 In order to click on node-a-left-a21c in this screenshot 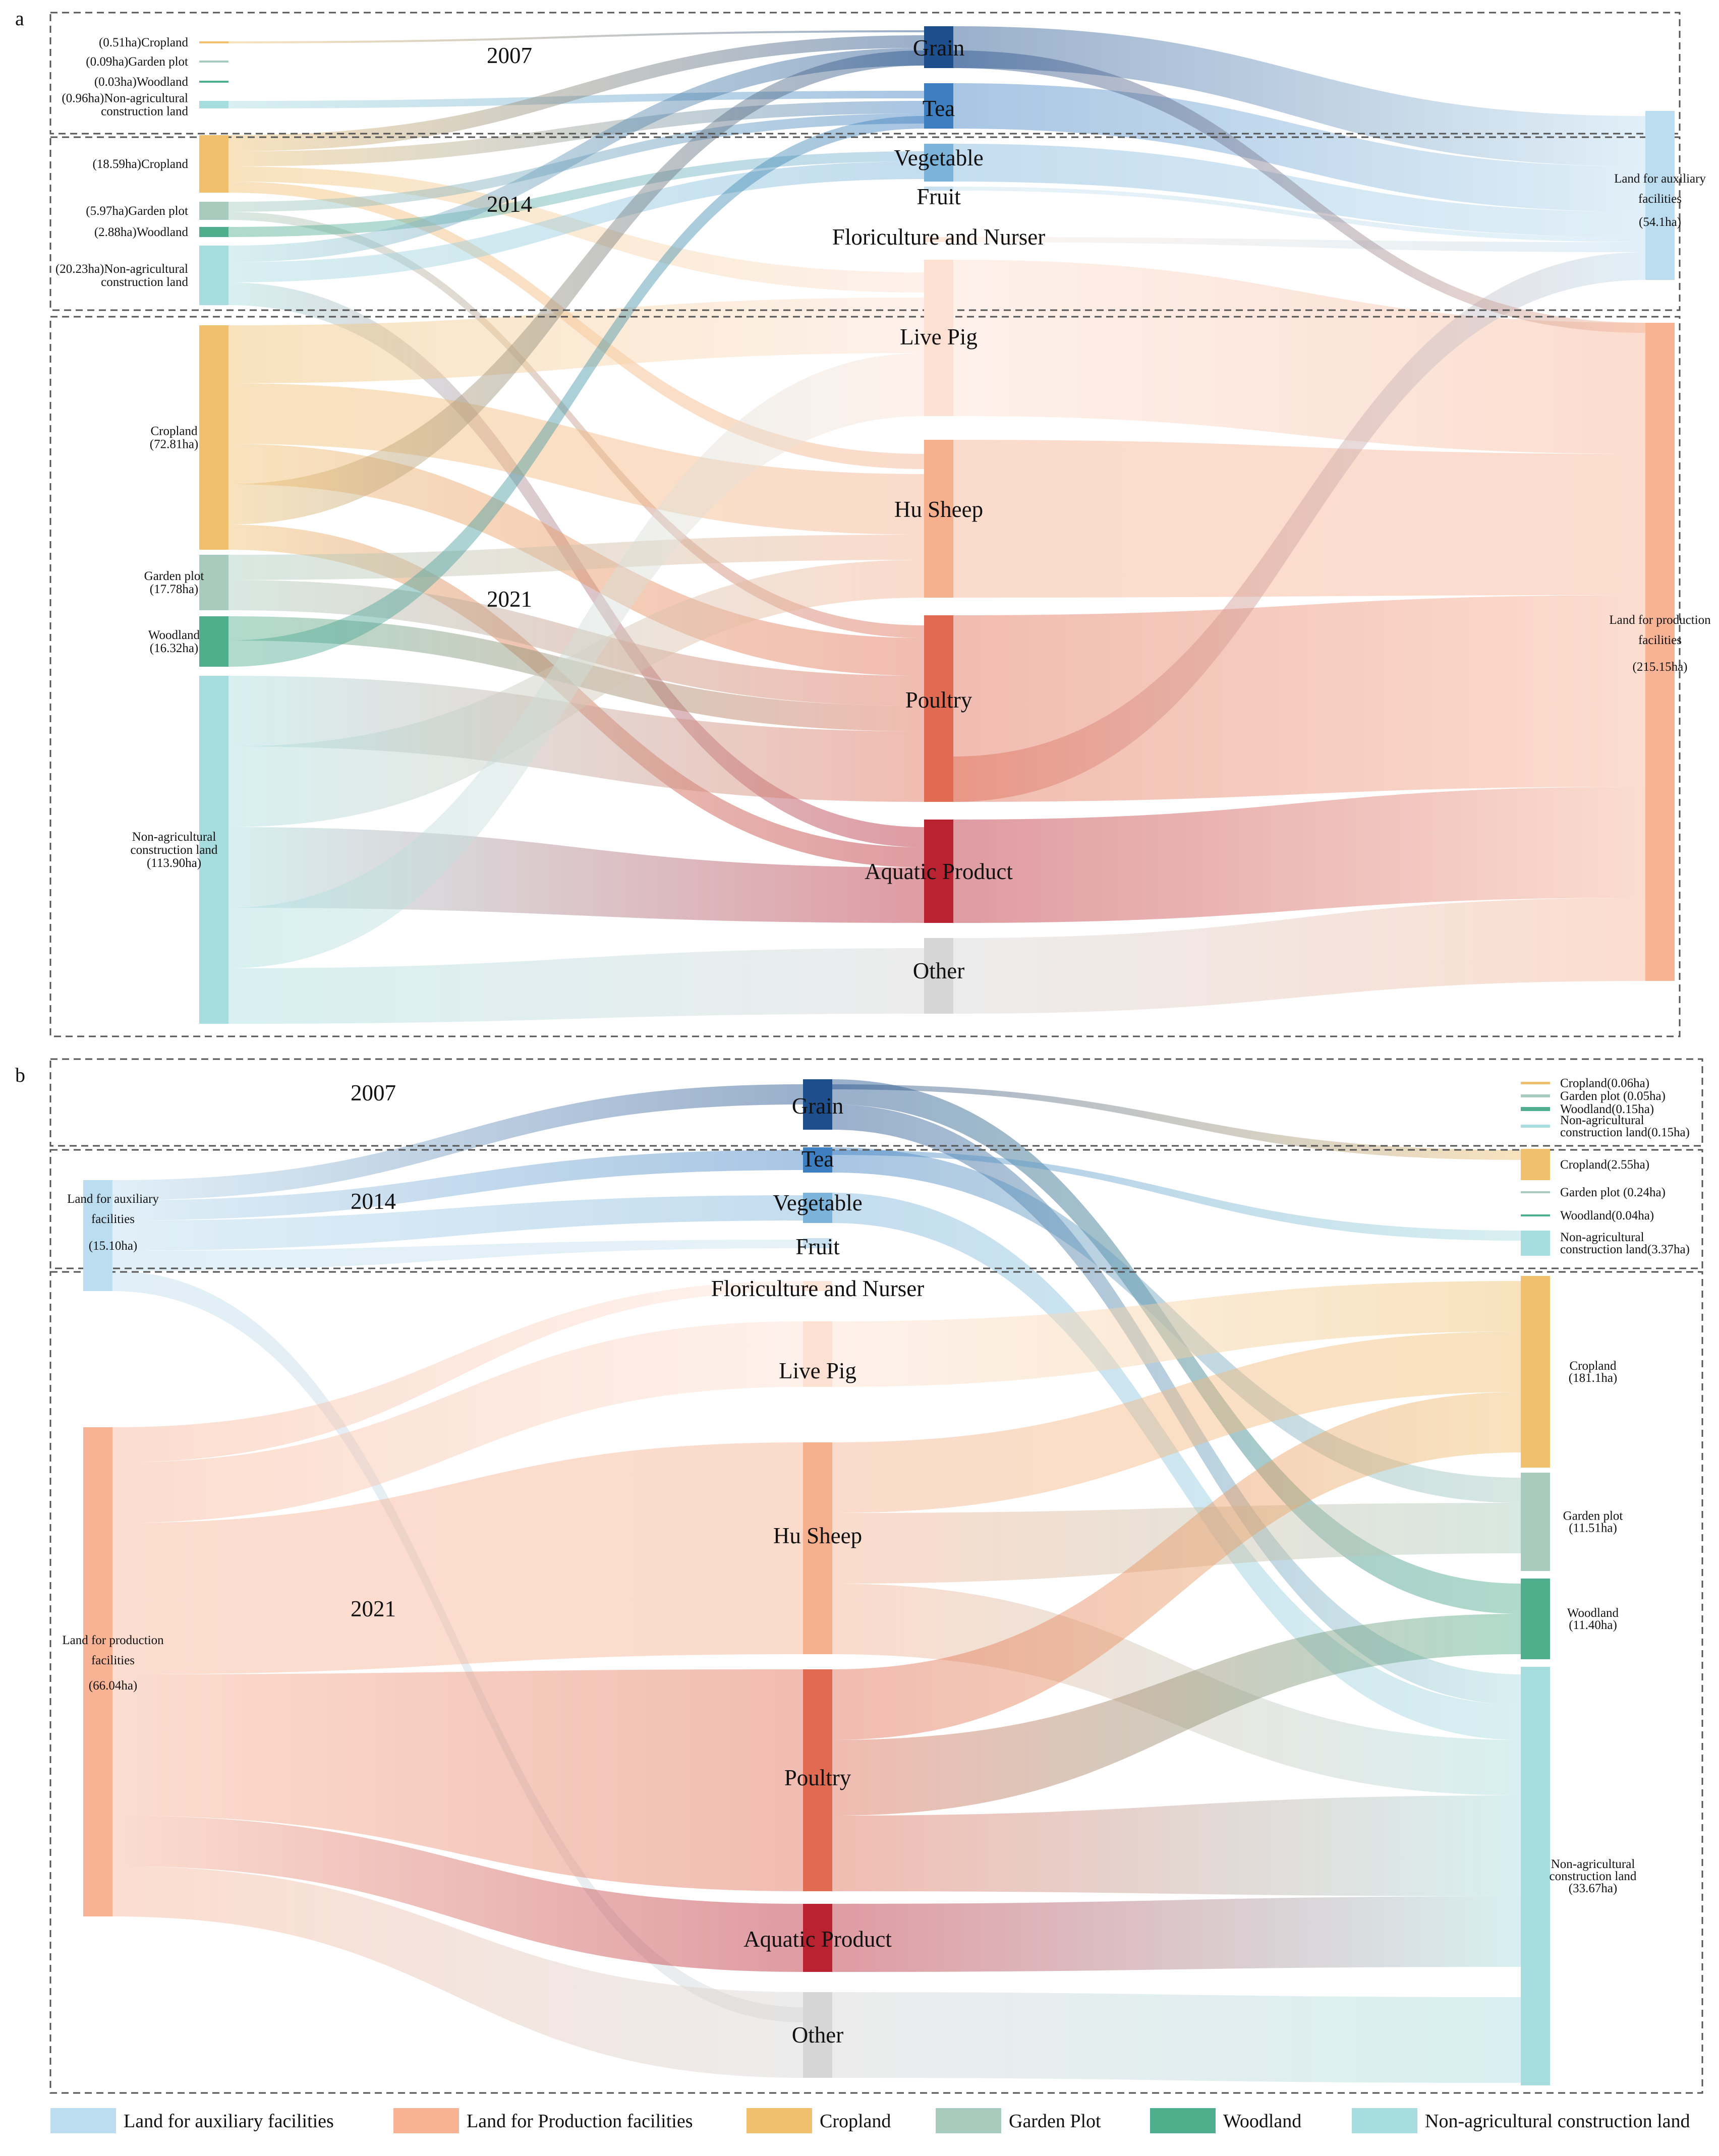, I will do `click(213, 437)`.